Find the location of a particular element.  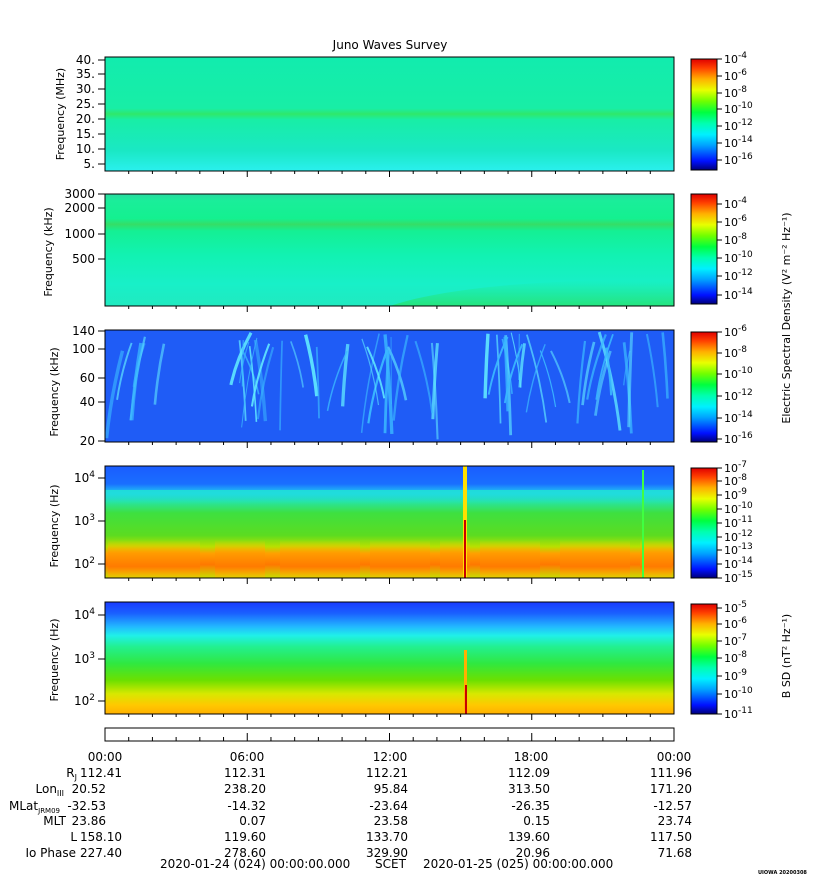

eph-label-rj-sub: J is located at coordinates (75, 777).